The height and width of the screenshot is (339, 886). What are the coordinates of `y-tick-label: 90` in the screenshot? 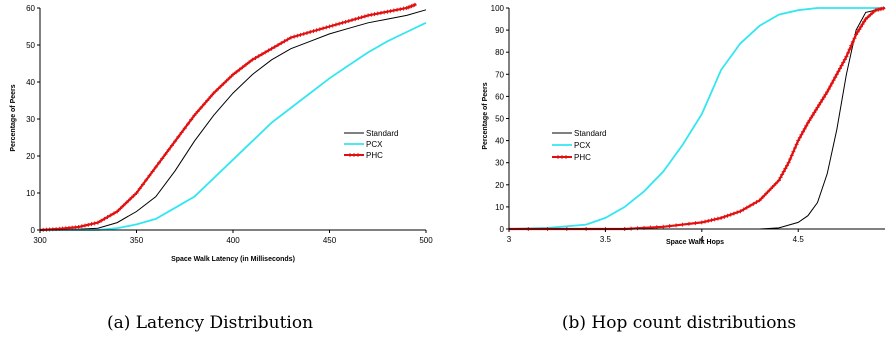 It's located at (499, 30).